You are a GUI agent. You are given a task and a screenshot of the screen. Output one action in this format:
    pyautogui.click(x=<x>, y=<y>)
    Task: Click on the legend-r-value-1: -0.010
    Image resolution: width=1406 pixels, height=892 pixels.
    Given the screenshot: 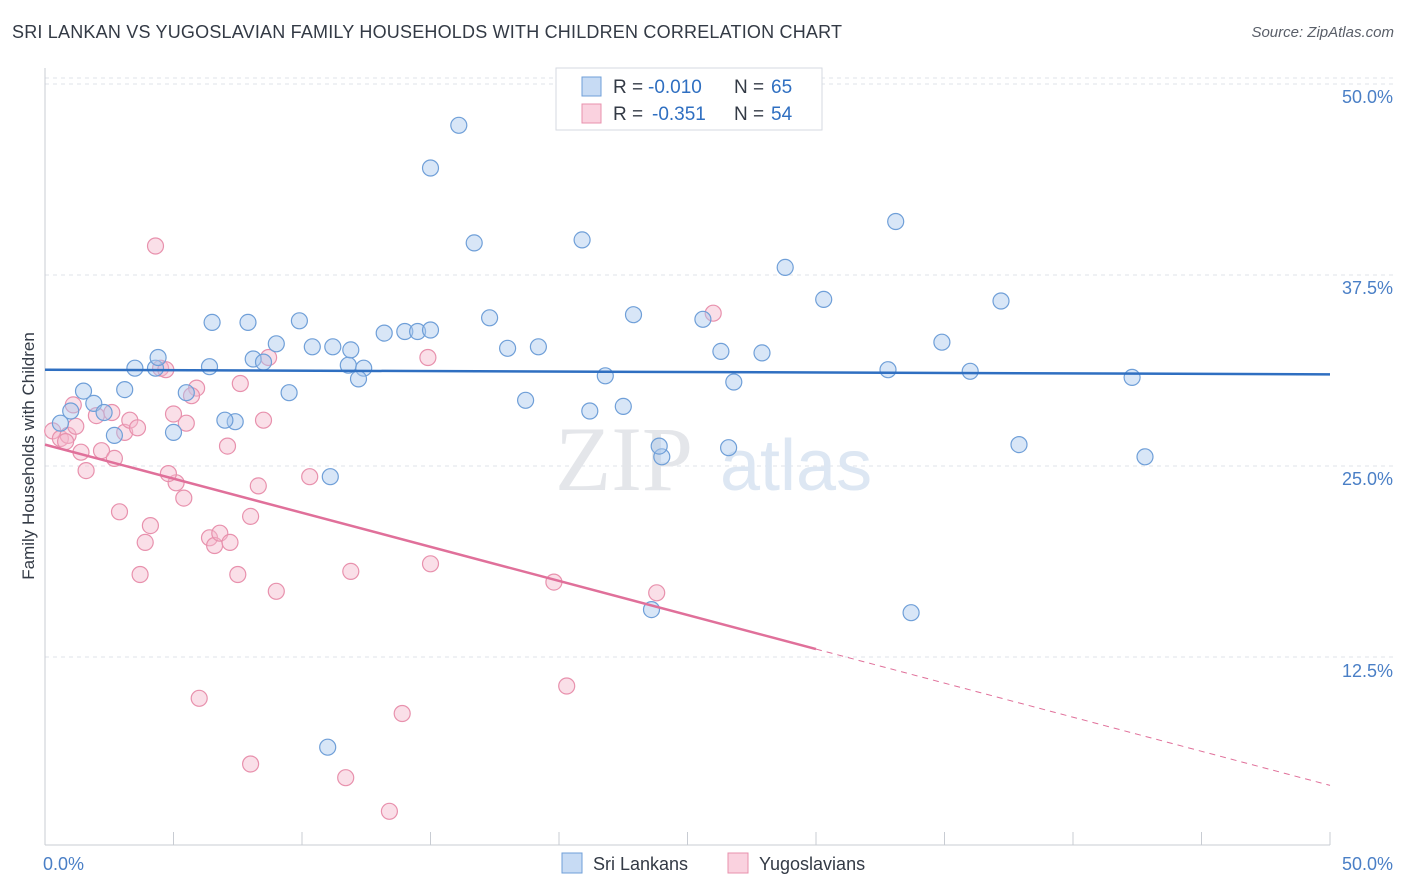 What is the action you would take?
    pyautogui.click(x=675, y=87)
    